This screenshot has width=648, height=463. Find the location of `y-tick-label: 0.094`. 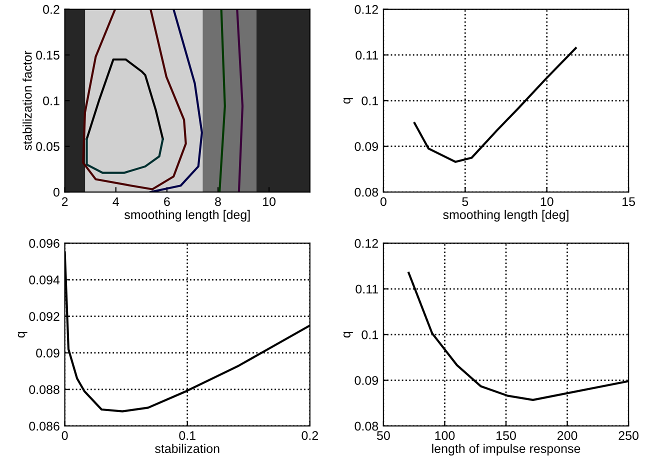

y-tick-label: 0.094 is located at coordinates (44, 280).